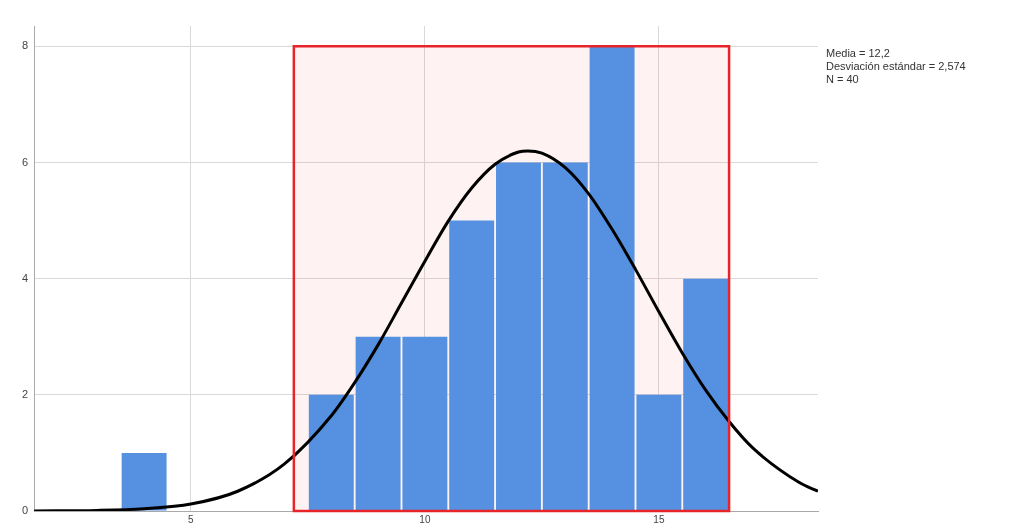 The image size is (1018, 529). I want to click on y-tick-label: 4, so click(25, 277).